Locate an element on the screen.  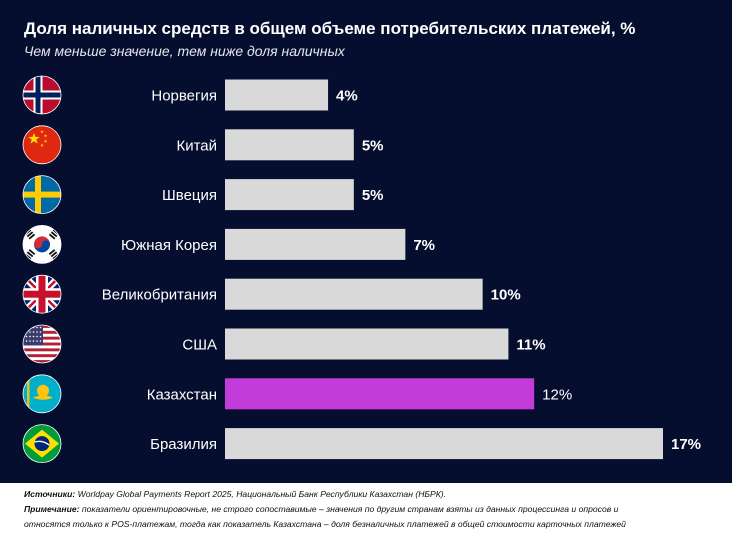
category-label: Норвегия is located at coordinates (184, 96).